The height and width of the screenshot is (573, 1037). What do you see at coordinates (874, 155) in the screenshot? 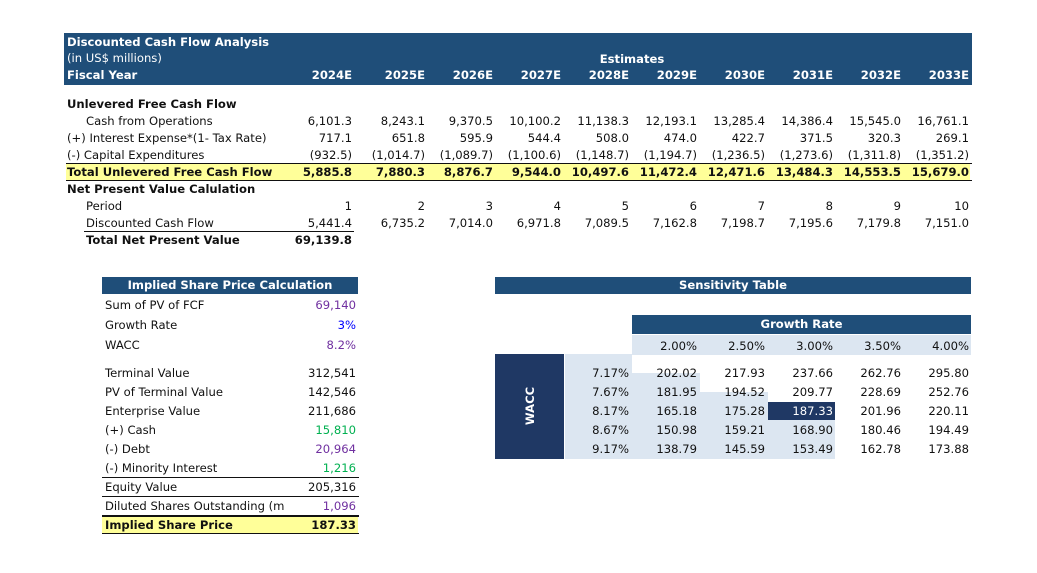
I see `ufcf-cell: (1,311.8)` at bounding box center [874, 155].